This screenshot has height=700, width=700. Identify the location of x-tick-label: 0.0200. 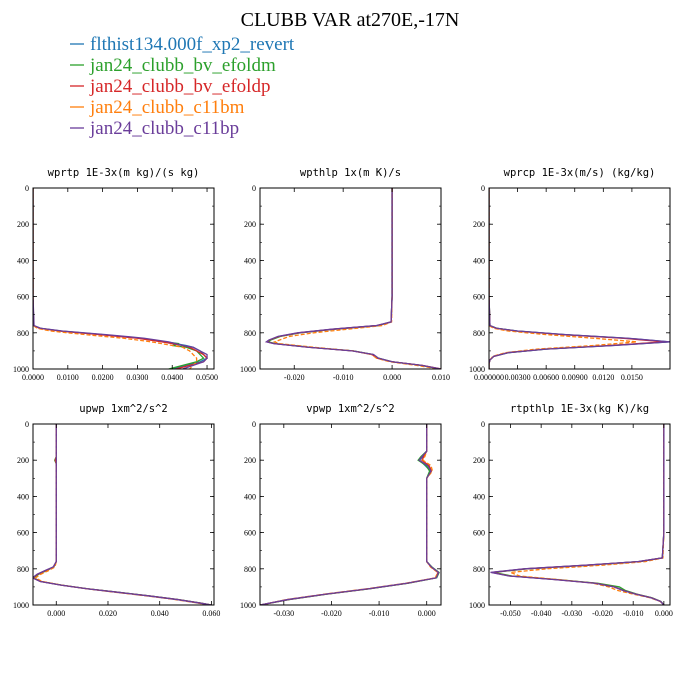
(103, 377).